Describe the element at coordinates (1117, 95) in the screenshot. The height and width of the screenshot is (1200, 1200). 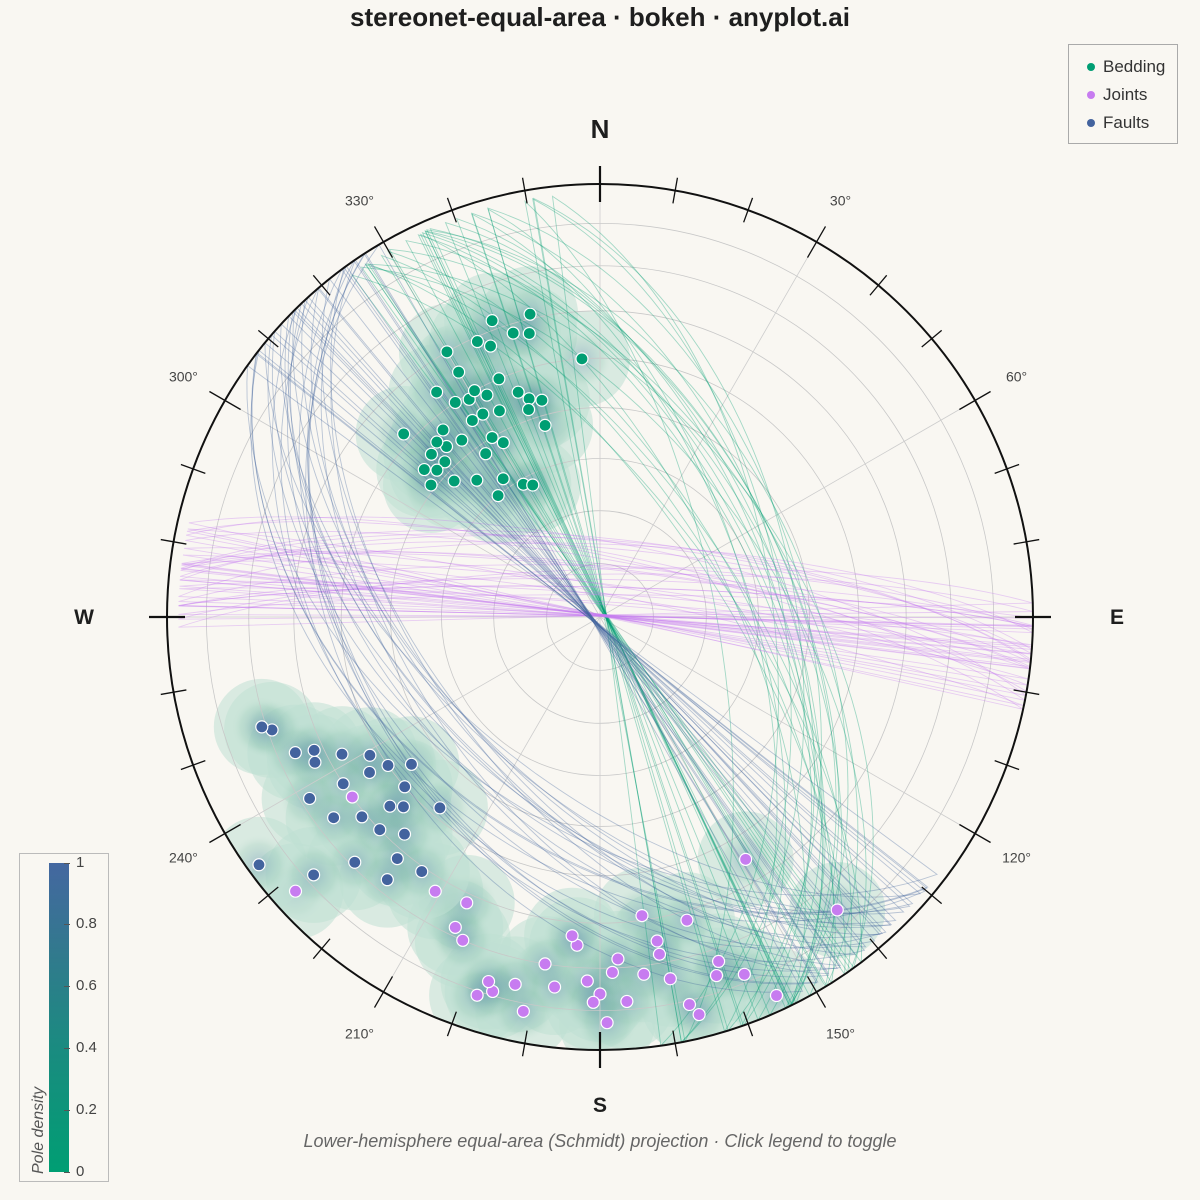
I see `legend-item-joints: Joints` at that location.